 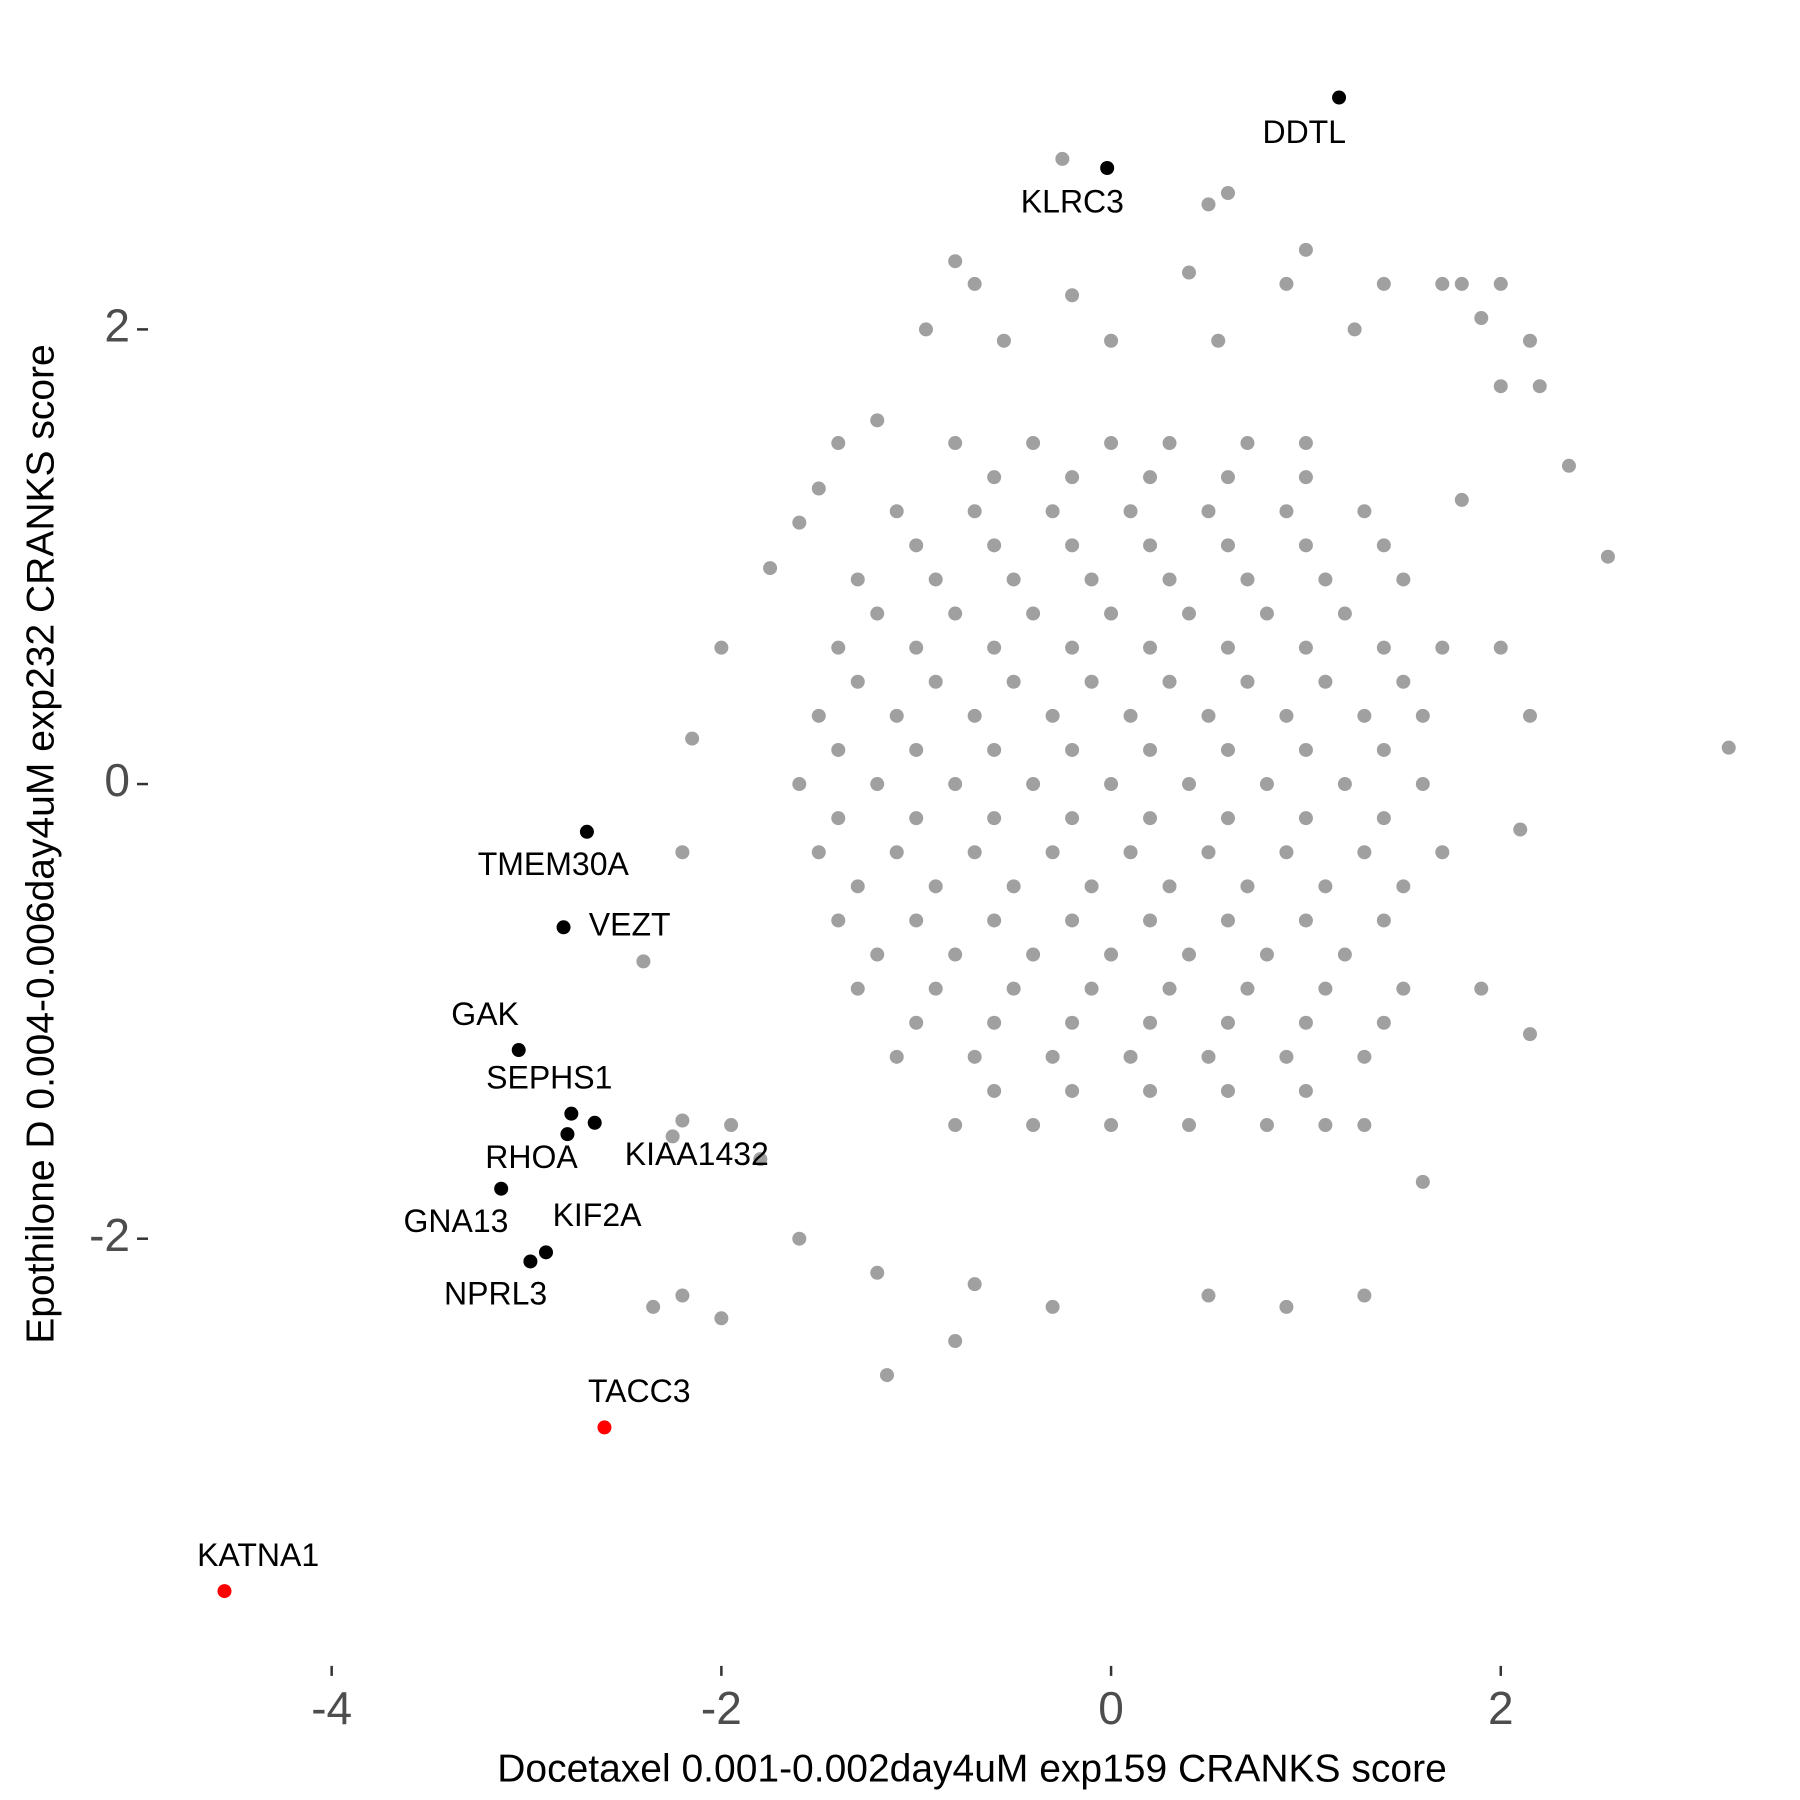 What do you see at coordinates (117, 326) in the screenshot?
I see `y-tick-label: 2` at bounding box center [117, 326].